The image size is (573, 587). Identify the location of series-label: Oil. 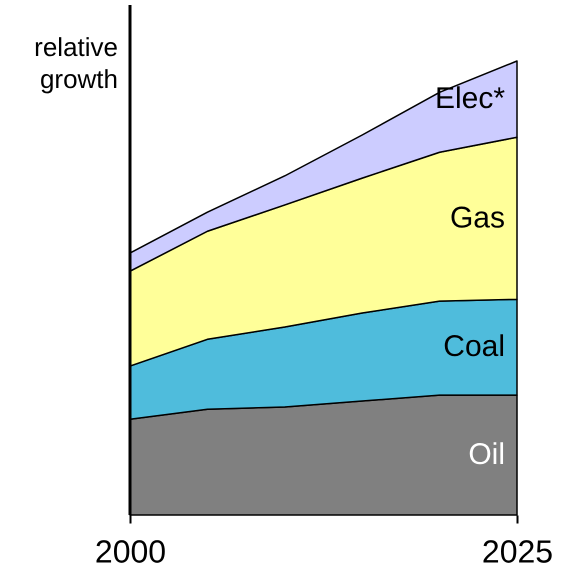
(486, 455).